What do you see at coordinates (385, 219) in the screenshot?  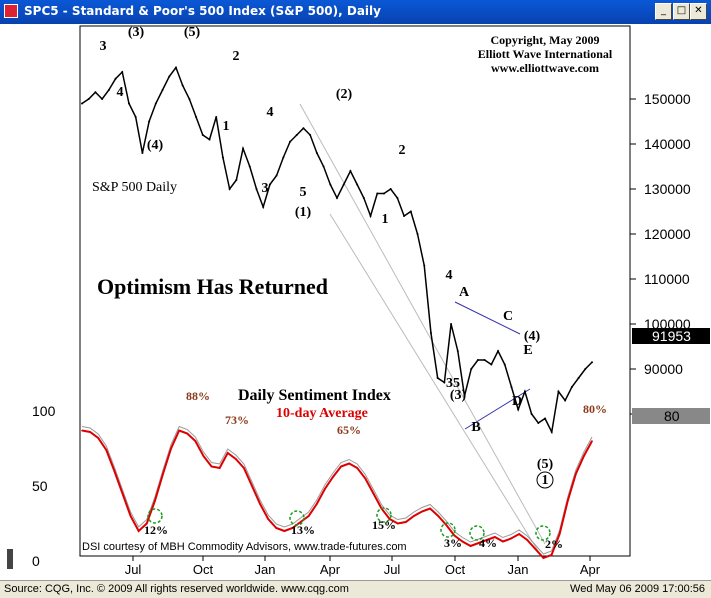 I see `wave-label-13: 1` at bounding box center [385, 219].